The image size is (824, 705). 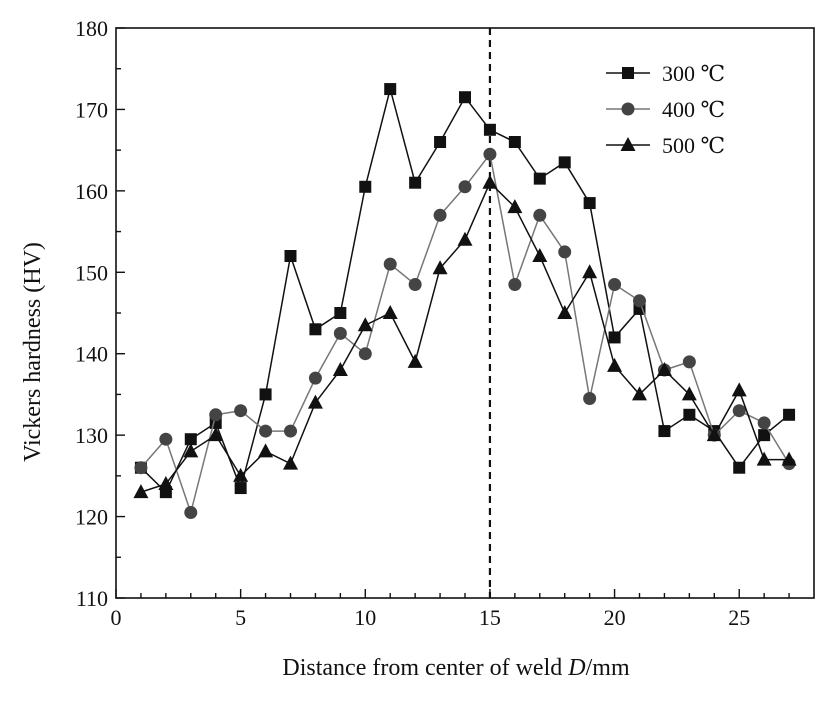 I want to click on y-tick-label: 110, so click(x=92, y=598).